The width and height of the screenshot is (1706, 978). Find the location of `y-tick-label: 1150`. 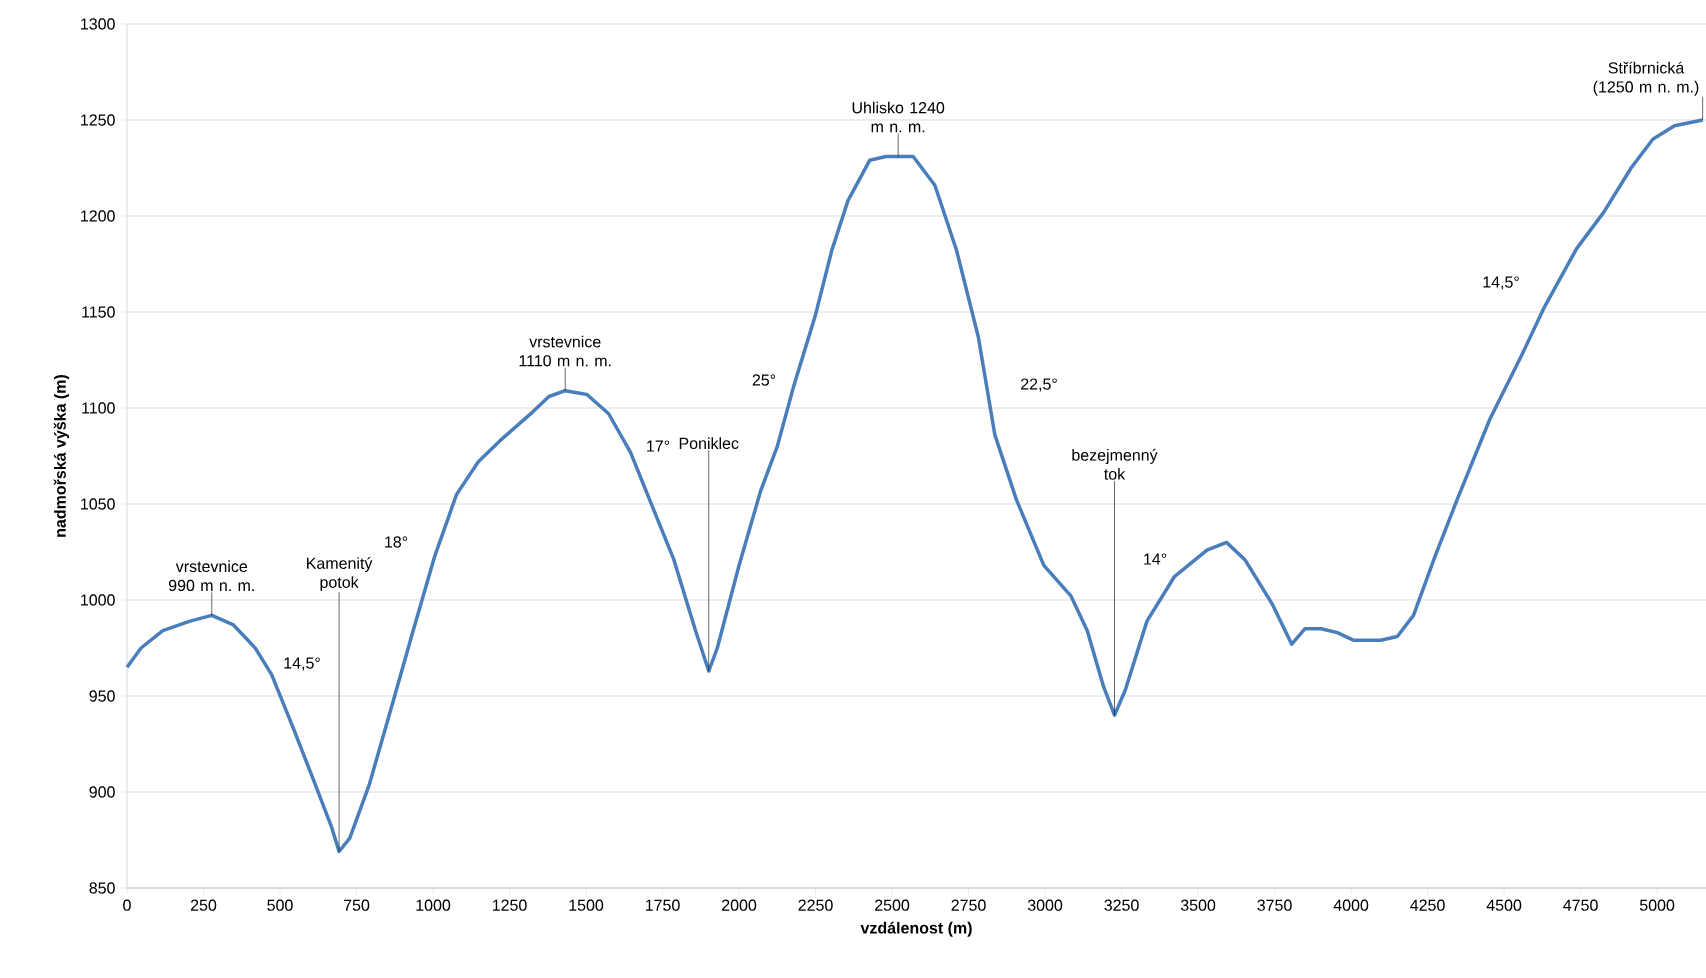

y-tick-label: 1150 is located at coordinates (98, 312).